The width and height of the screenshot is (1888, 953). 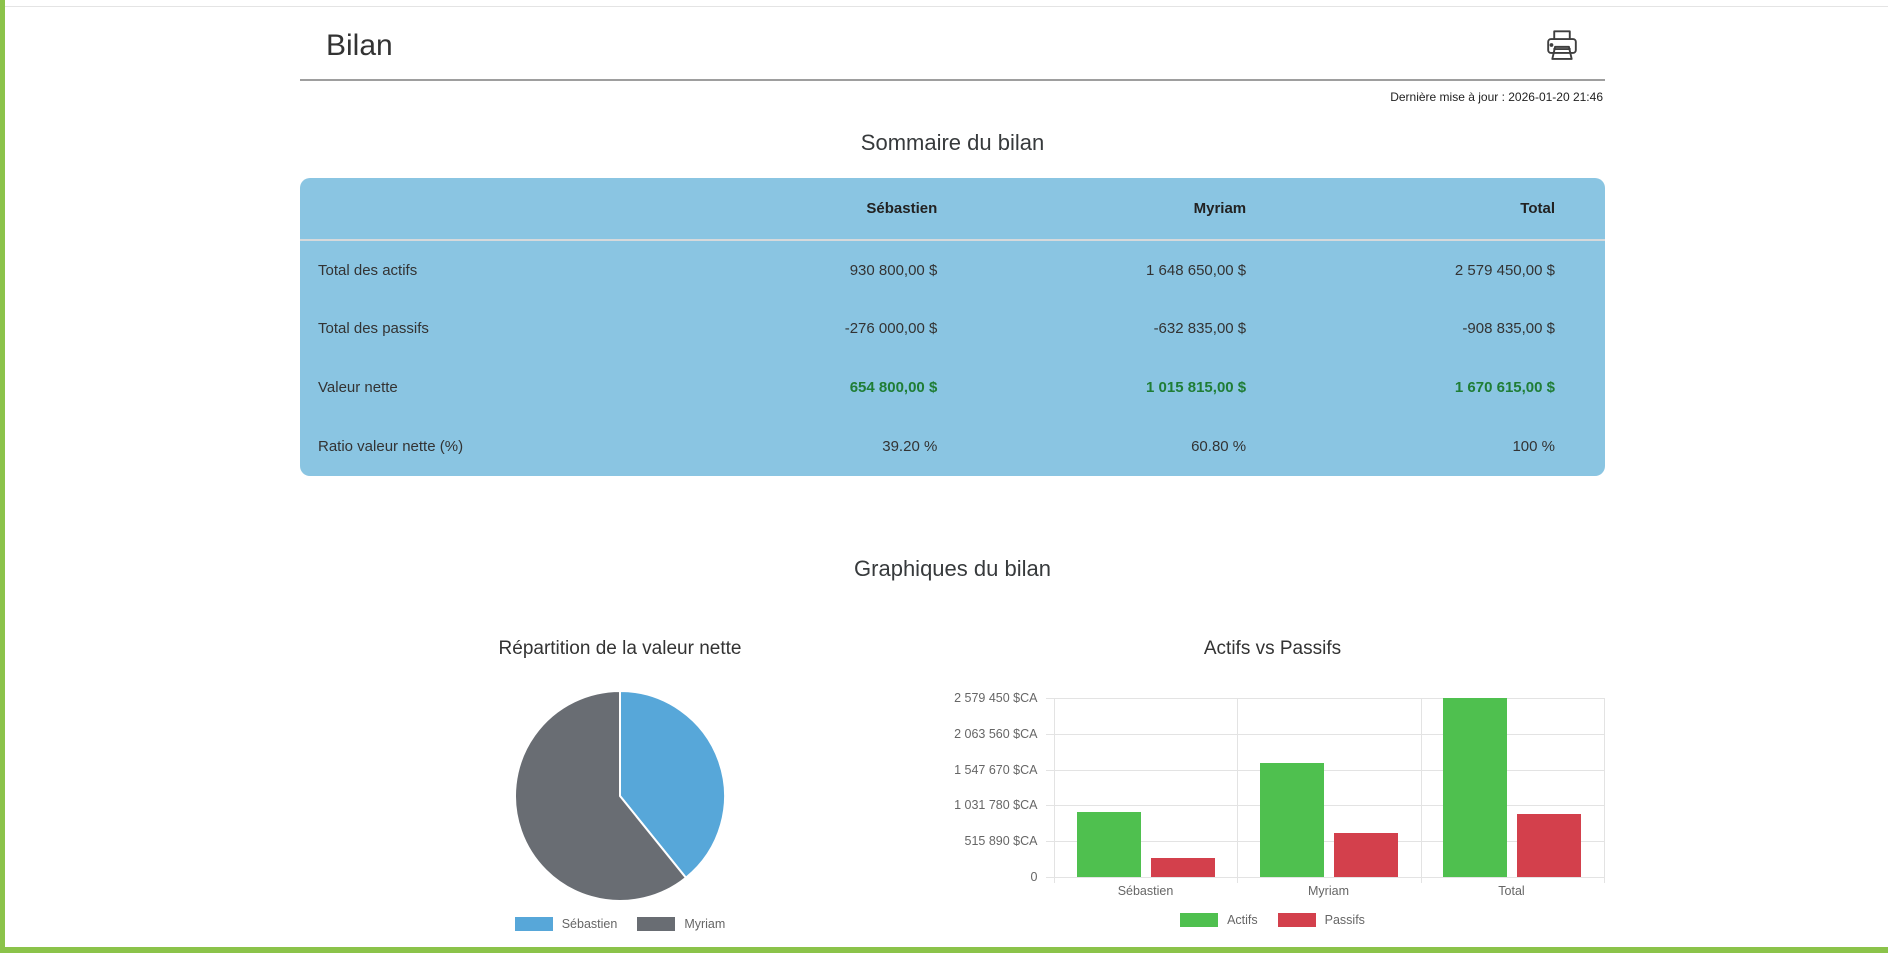 I want to click on cell-value: -632 835,00 $, so click(x=1200, y=328).